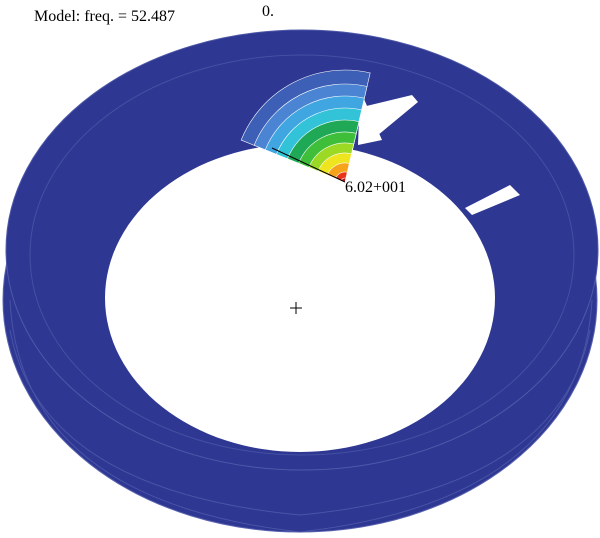 Image resolution: width=600 pixels, height=538 pixels. I want to click on model-label: Model: freq. = 52.487, so click(104, 16).